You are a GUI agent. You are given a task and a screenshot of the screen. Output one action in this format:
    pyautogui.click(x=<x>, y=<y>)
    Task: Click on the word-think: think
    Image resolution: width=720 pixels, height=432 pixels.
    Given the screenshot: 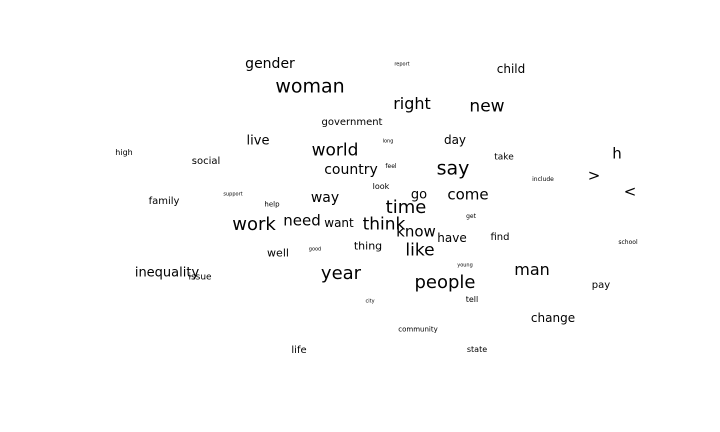 What is the action you would take?
    pyautogui.click(x=384, y=224)
    